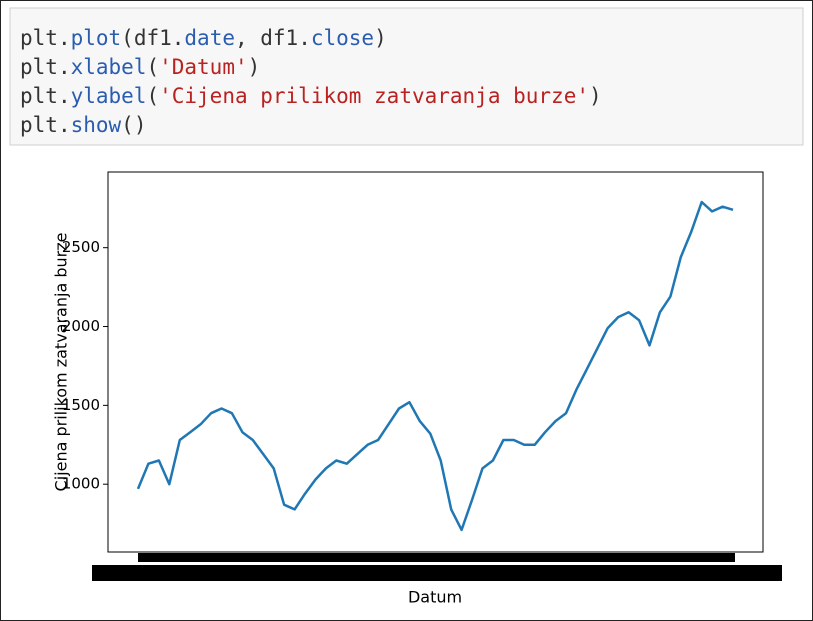 The image size is (813, 621). I want to click on y-tick-label: 2500, so click(81, 247).